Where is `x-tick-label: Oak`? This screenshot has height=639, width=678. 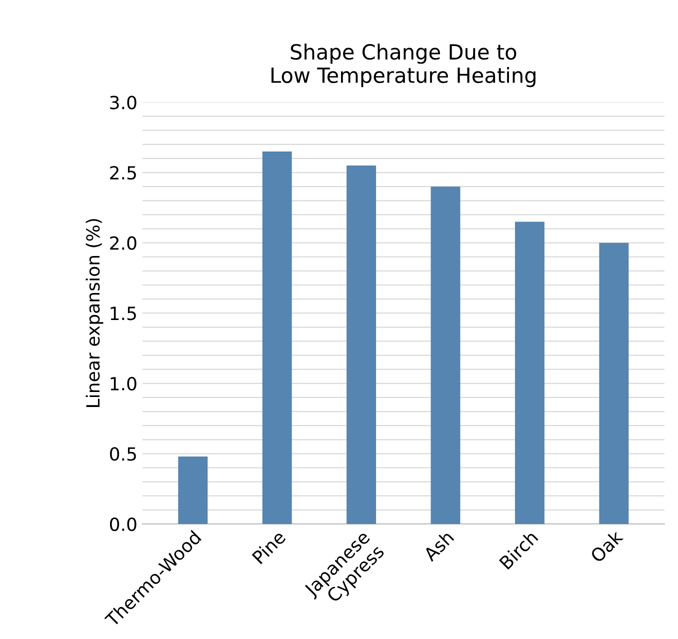 x-tick-label: Oak is located at coordinates (606, 546).